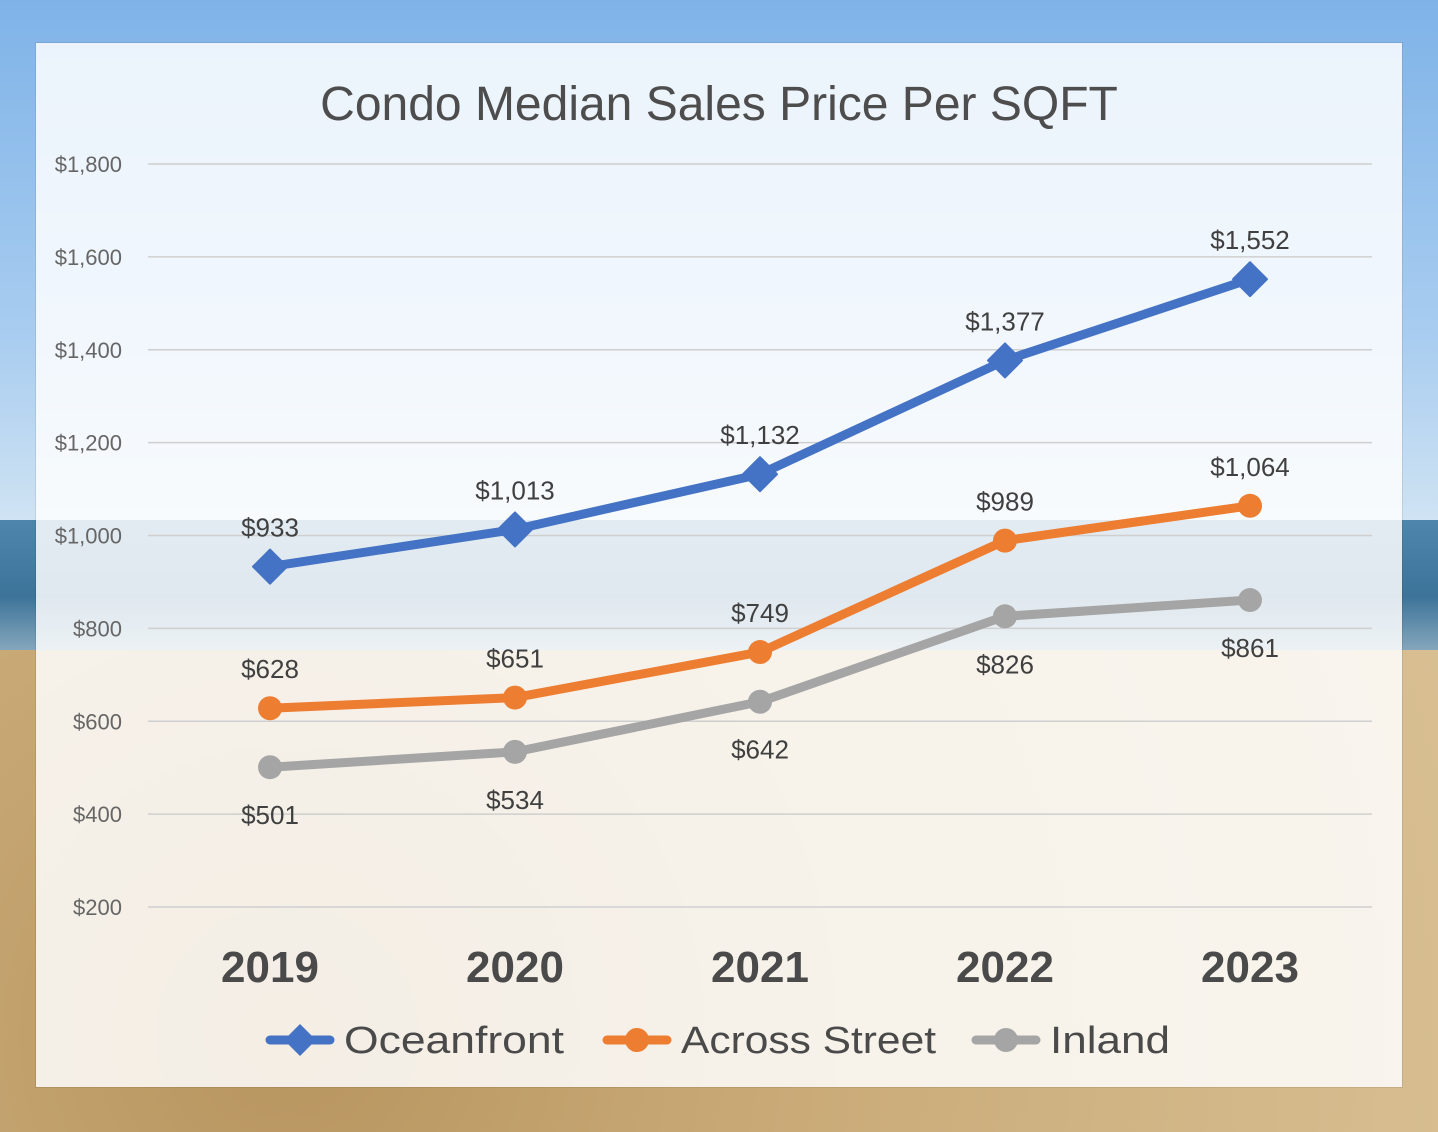  I want to click on y-tick-label: $800, so click(97, 628).